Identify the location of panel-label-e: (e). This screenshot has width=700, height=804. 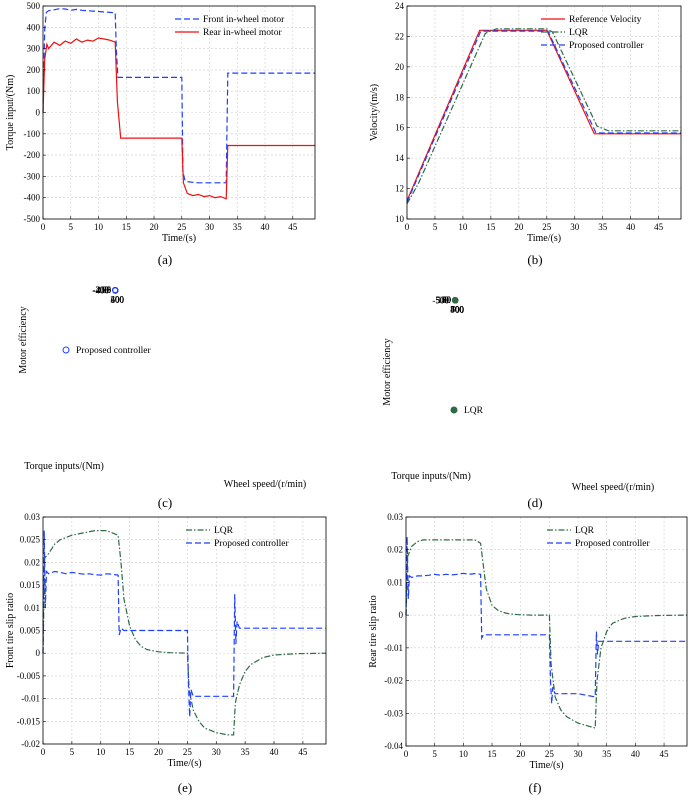
(185, 787).